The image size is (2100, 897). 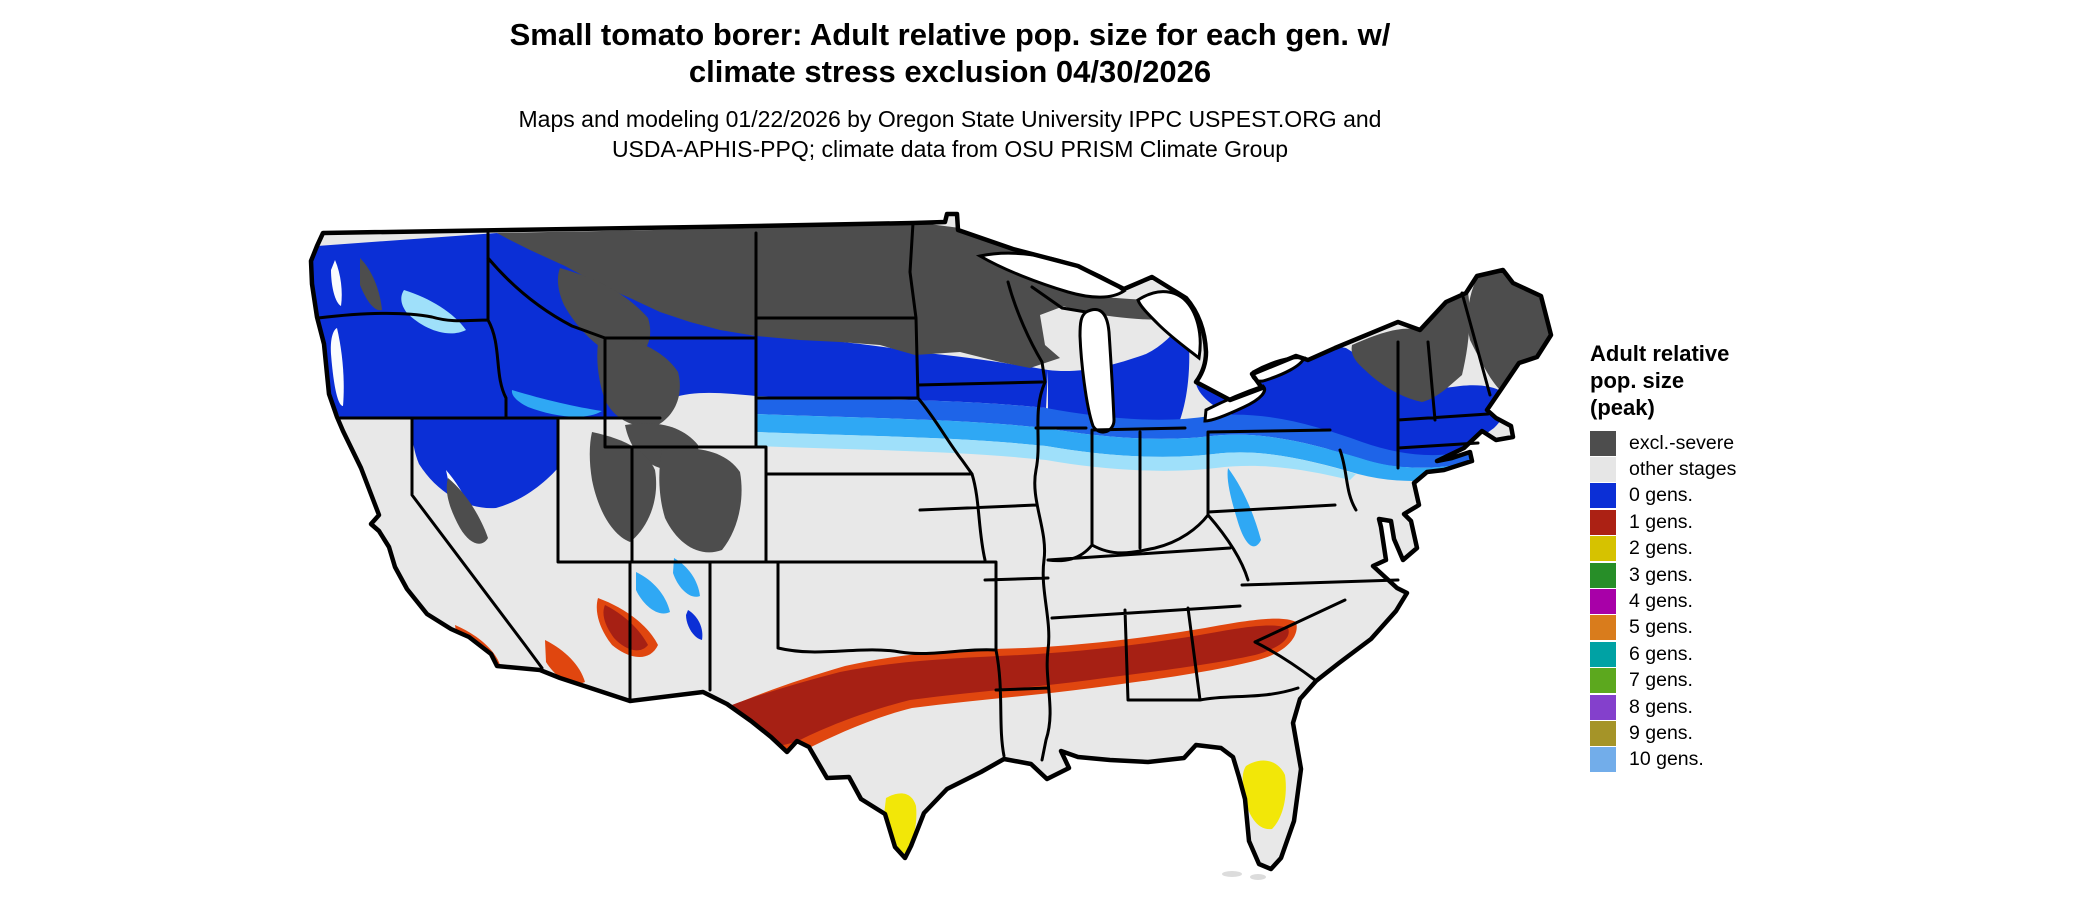 I want to click on legend-swatch-9-gens, so click(x=1603, y=733).